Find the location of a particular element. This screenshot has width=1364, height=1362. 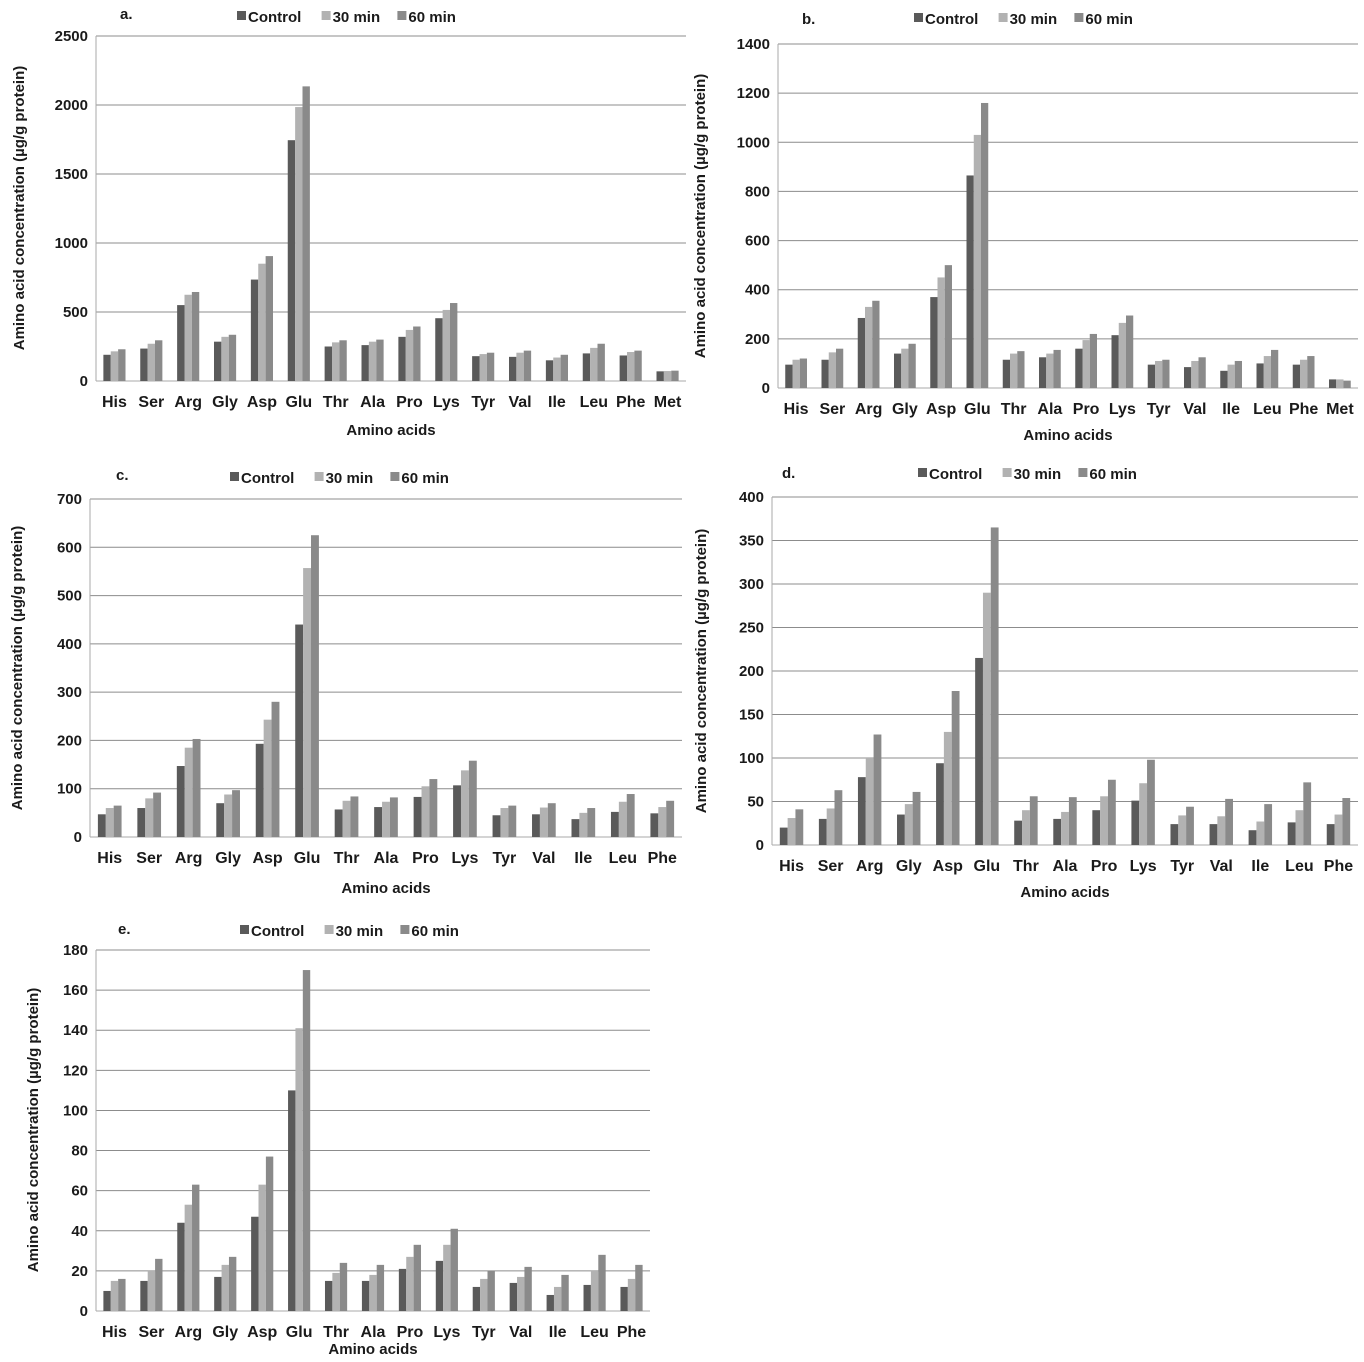

bar-control-pro is located at coordinates (1079, 368).